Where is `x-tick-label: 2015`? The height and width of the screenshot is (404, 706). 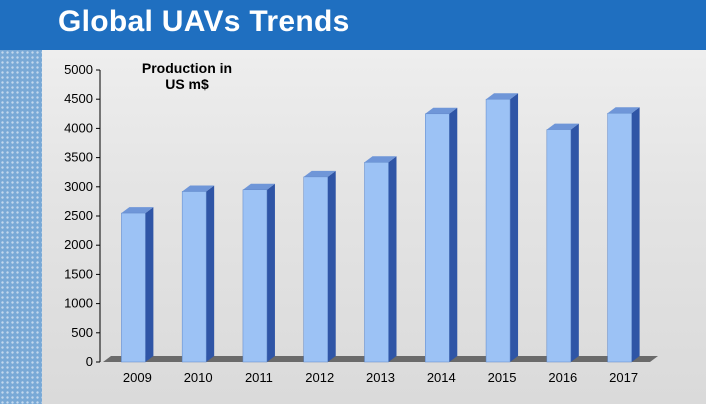
x-tick-label: 2015 is located at coordinates (502, 377).